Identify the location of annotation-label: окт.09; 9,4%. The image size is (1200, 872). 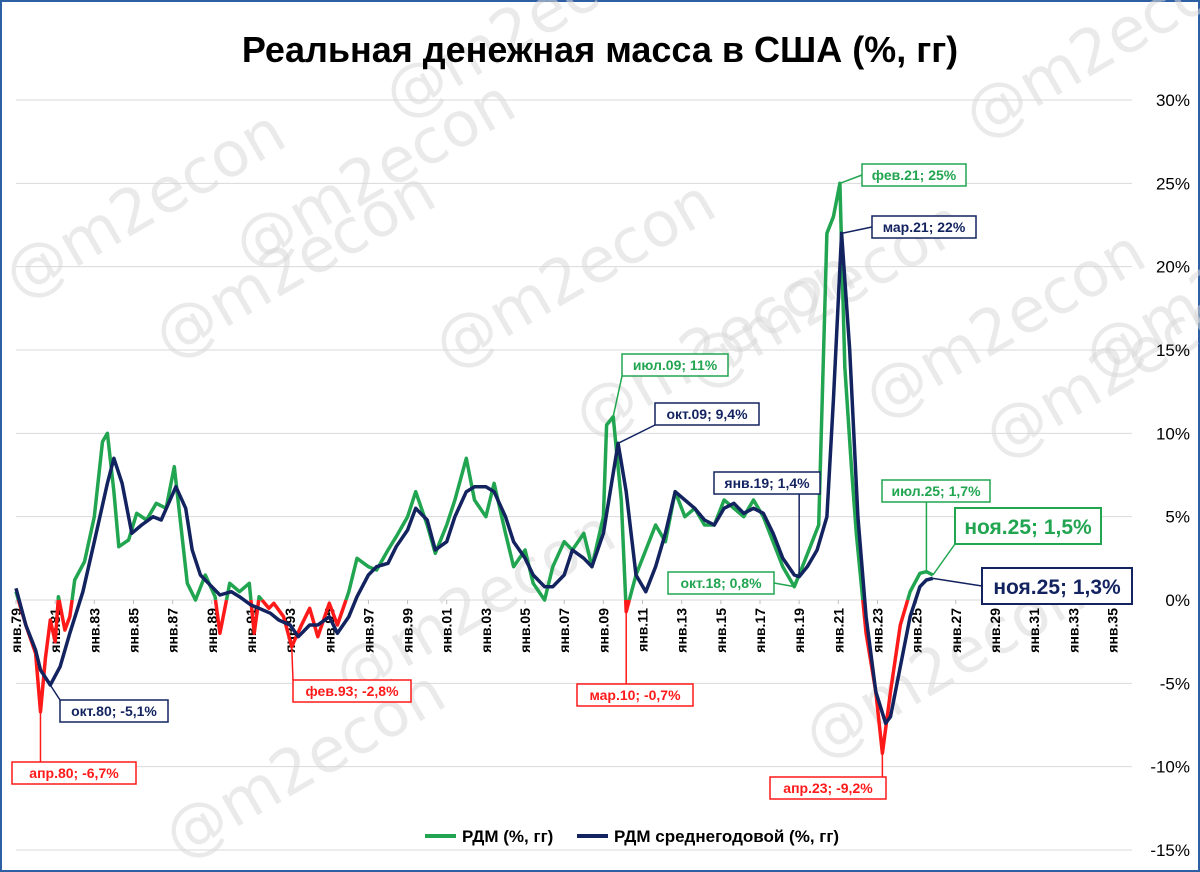
(707, 414).